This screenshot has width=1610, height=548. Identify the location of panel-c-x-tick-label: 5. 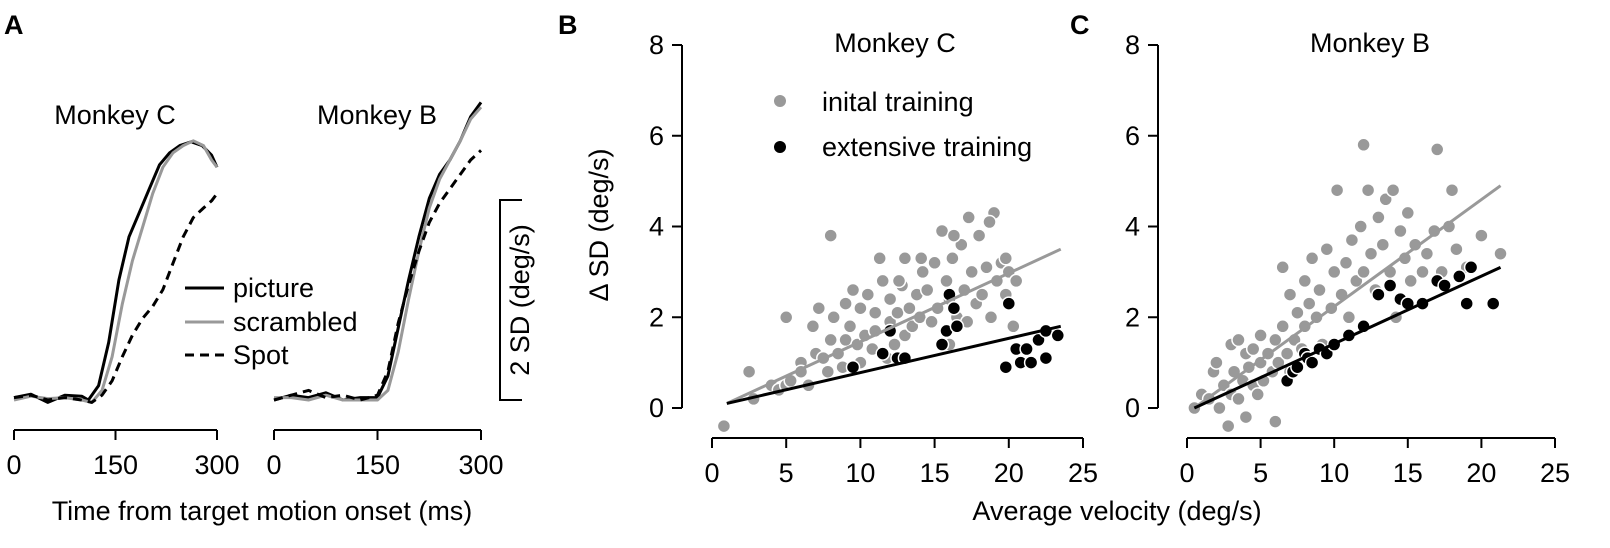
(1260, 473).